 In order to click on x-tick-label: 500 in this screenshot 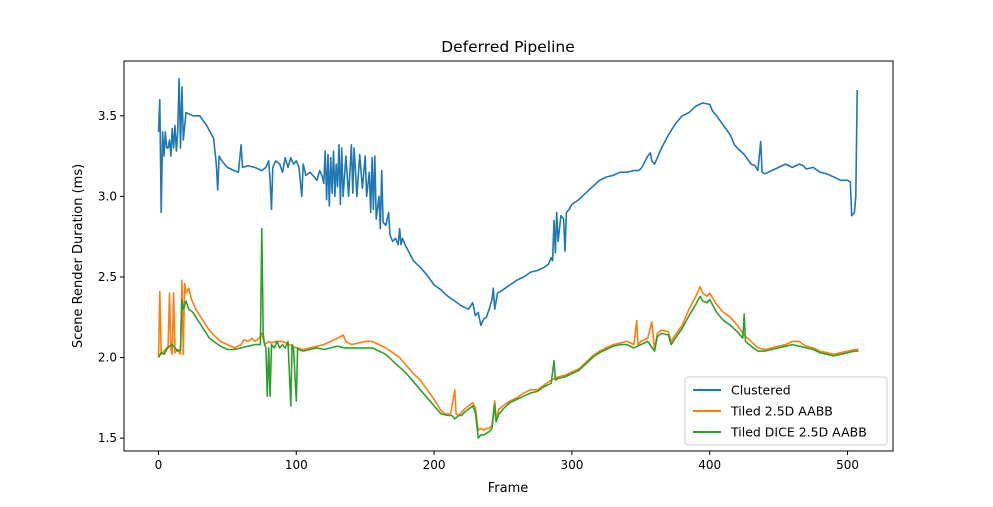, I will do `click(847, 465)`.